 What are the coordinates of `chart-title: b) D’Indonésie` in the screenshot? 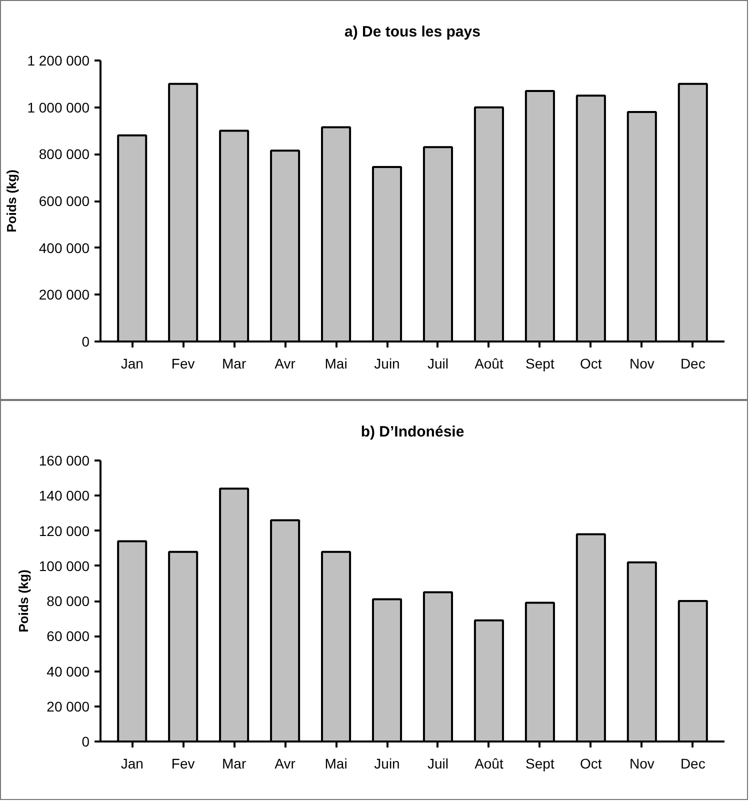 It's located at (412, 432).